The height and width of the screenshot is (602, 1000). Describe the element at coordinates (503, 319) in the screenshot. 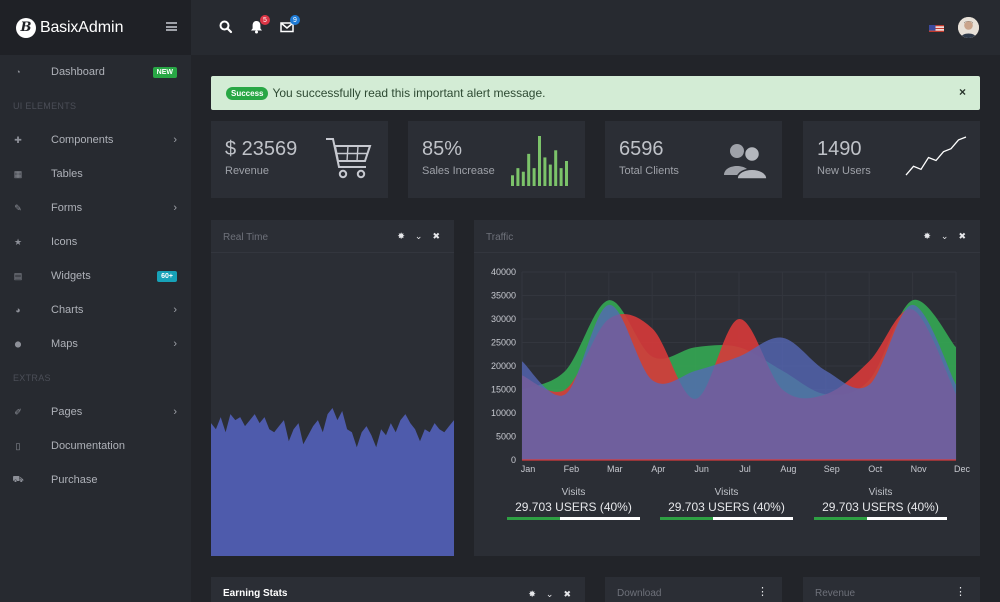

I see `y-tick-label: 30000` at that location.